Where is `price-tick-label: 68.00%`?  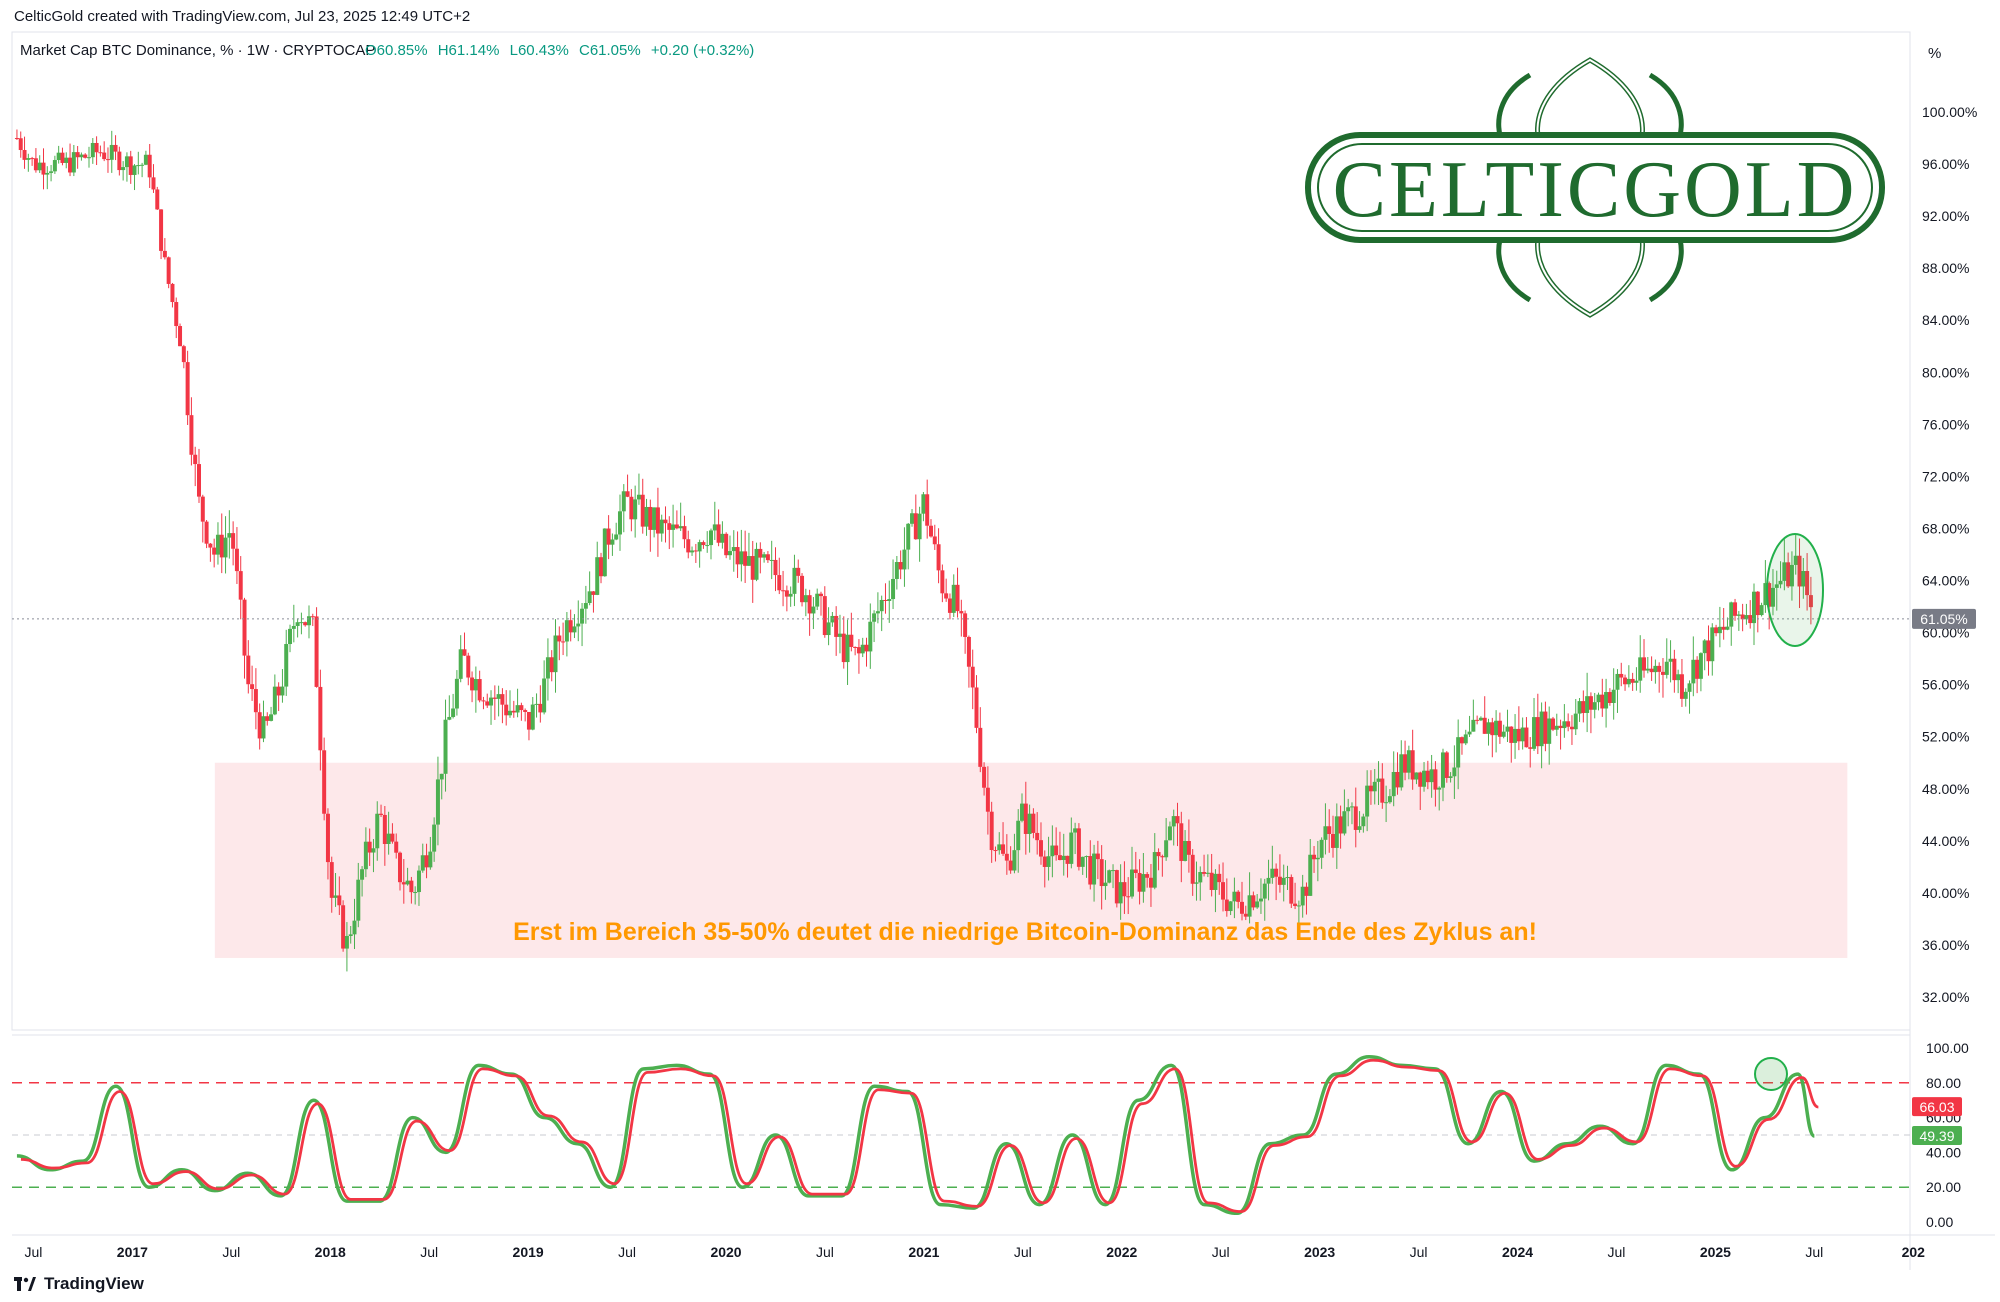 price-tick-label: 68.00% is located at coordinates (1945, 528).